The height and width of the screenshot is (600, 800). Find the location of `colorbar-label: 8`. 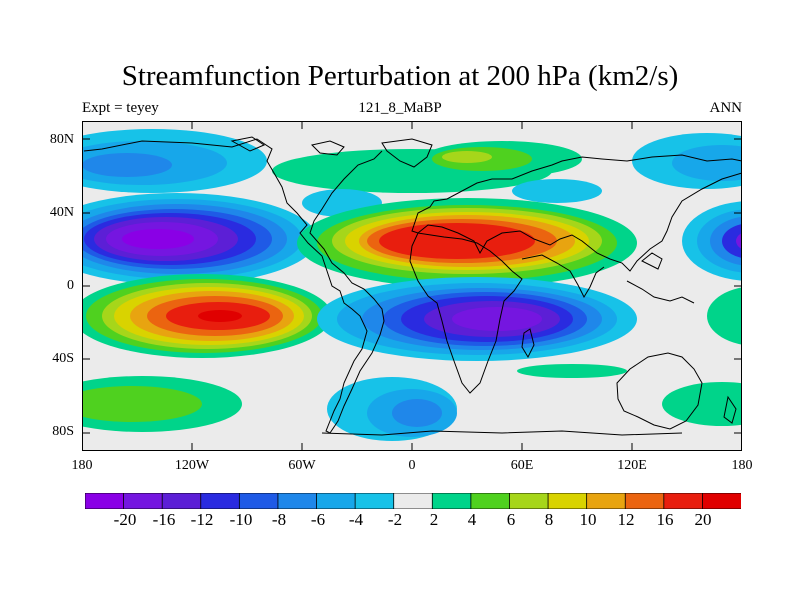

colorbar-label: 8 is located at coordinates (549, 519).